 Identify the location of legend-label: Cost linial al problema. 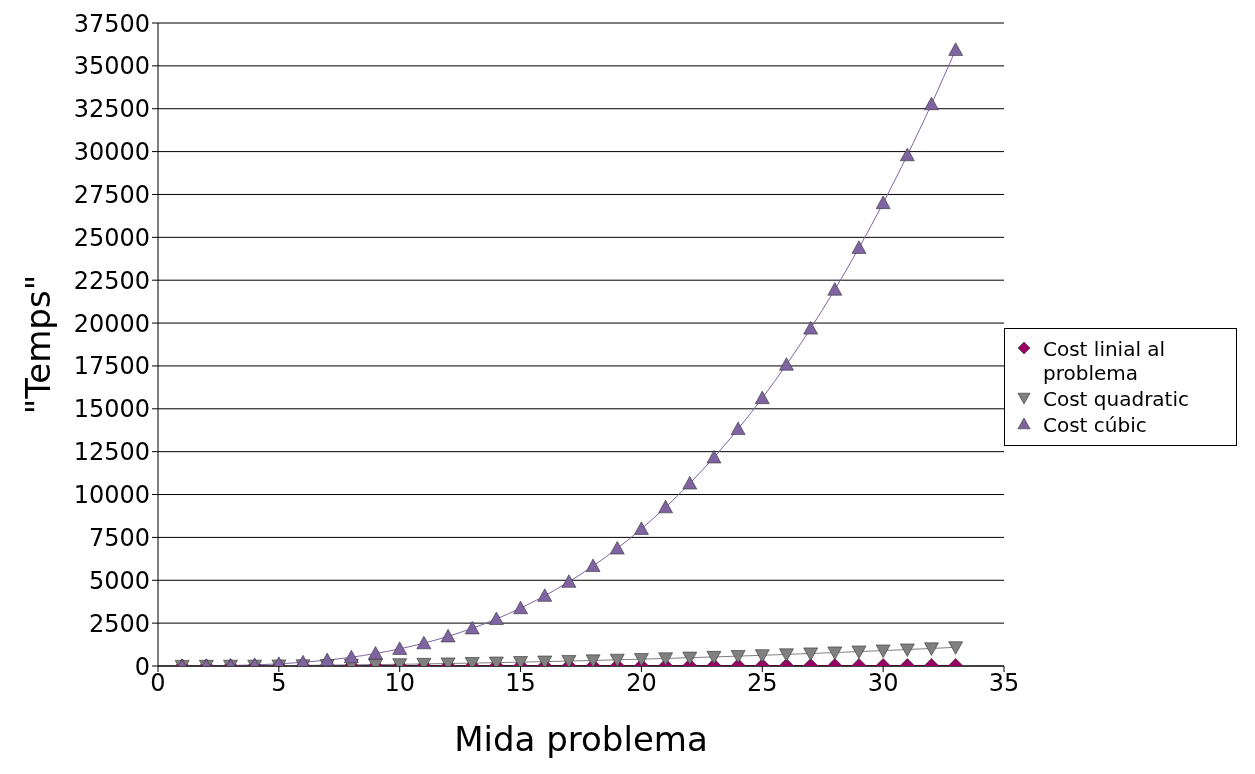
(1105, 361).